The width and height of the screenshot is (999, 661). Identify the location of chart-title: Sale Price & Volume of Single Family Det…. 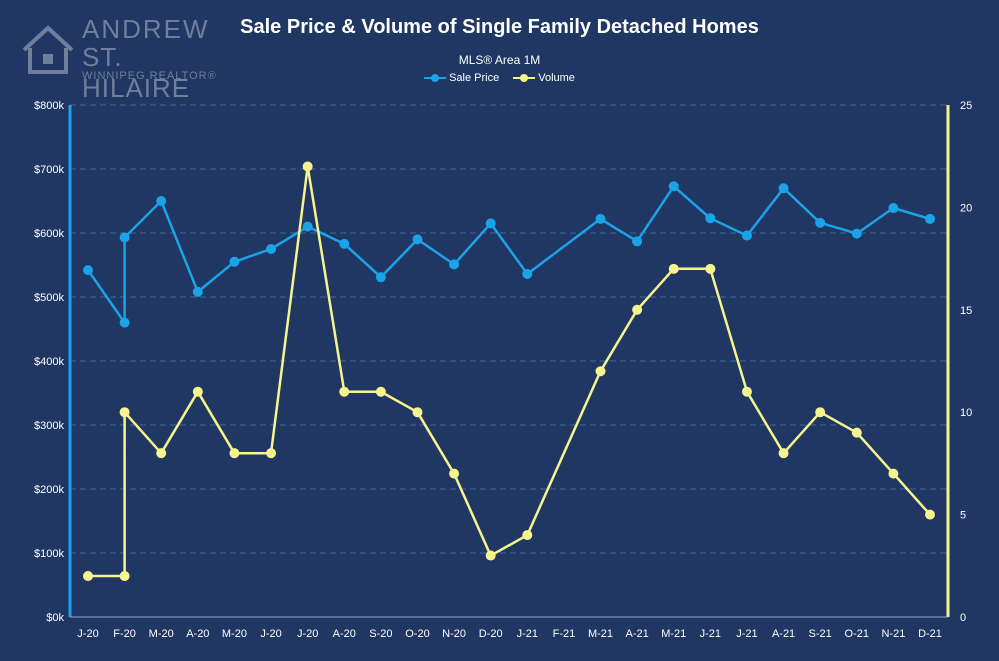
(499, 27).